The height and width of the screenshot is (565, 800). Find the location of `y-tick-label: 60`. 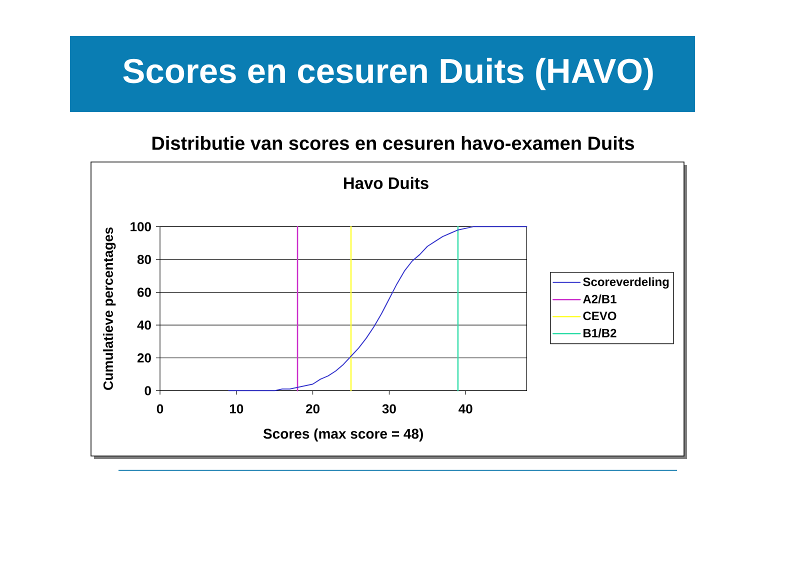

y-tick-label: 60 is located at coordinates (144, 292).